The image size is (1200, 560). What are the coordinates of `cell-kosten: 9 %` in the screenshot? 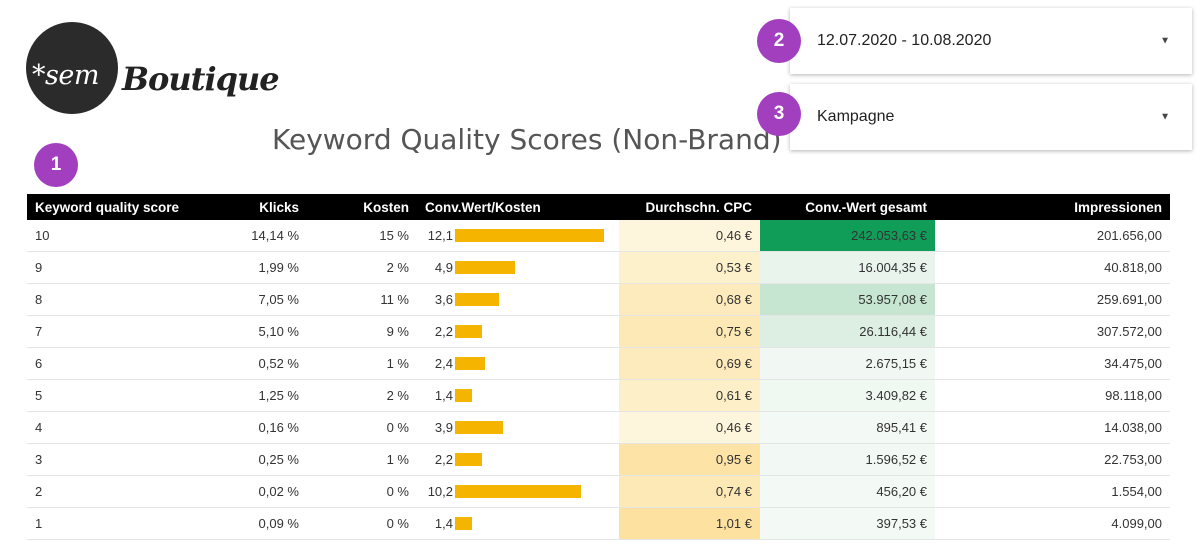 It's located at (362, 331).